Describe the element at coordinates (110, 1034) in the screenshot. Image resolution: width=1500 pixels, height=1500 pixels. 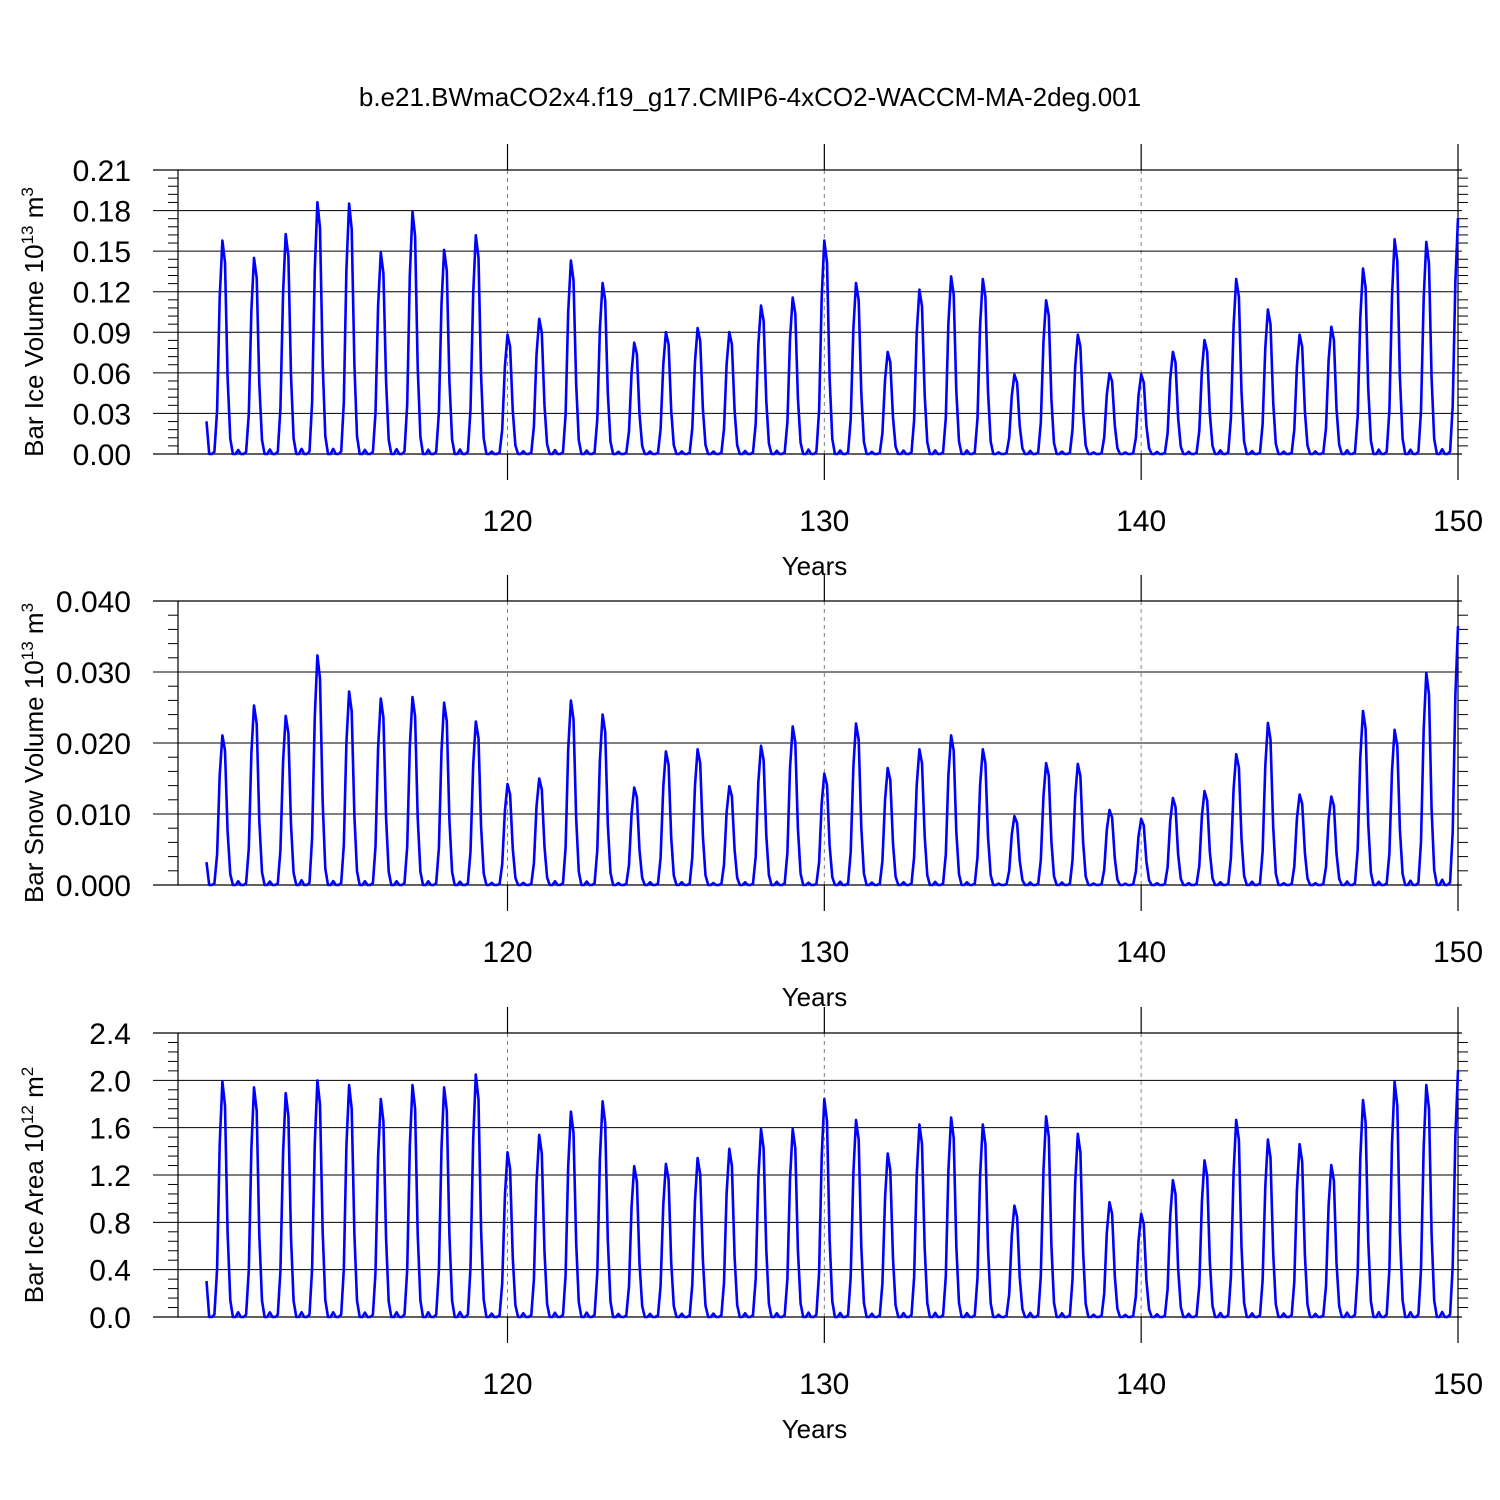
I see `y-tick-label: 2.4` at that location.